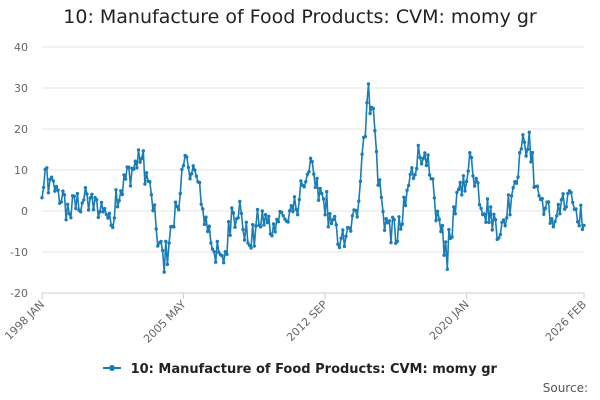 This screenshot has width=600, height=400. Describe the element at coordinates (21, 129) in the screenshot. I see `y-tick-label: 20` at that location.